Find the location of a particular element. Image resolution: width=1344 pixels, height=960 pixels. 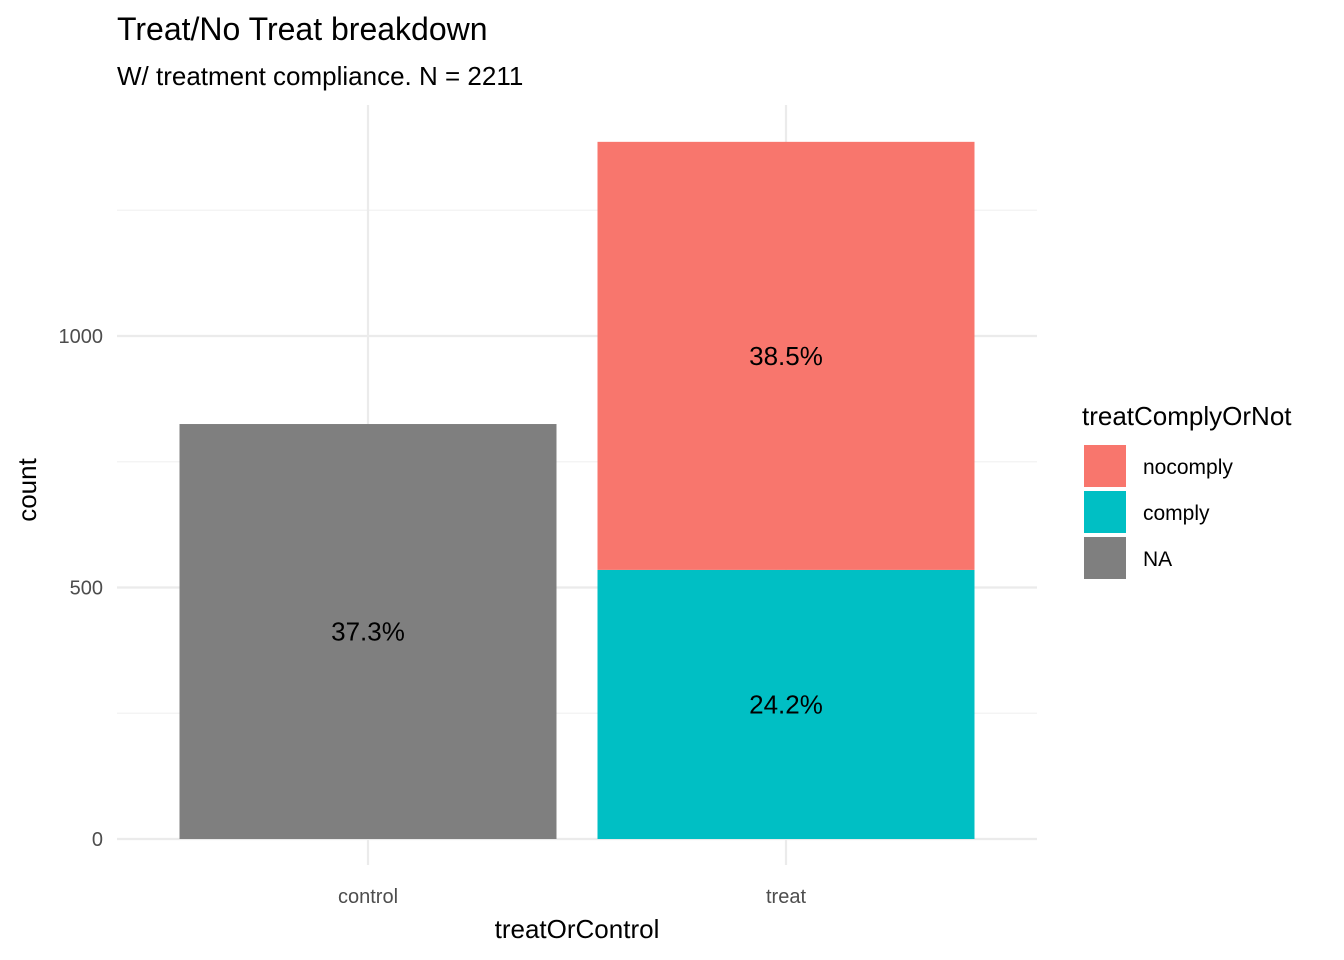

legend-swatch-comply is located at coordinates (1105, 512).